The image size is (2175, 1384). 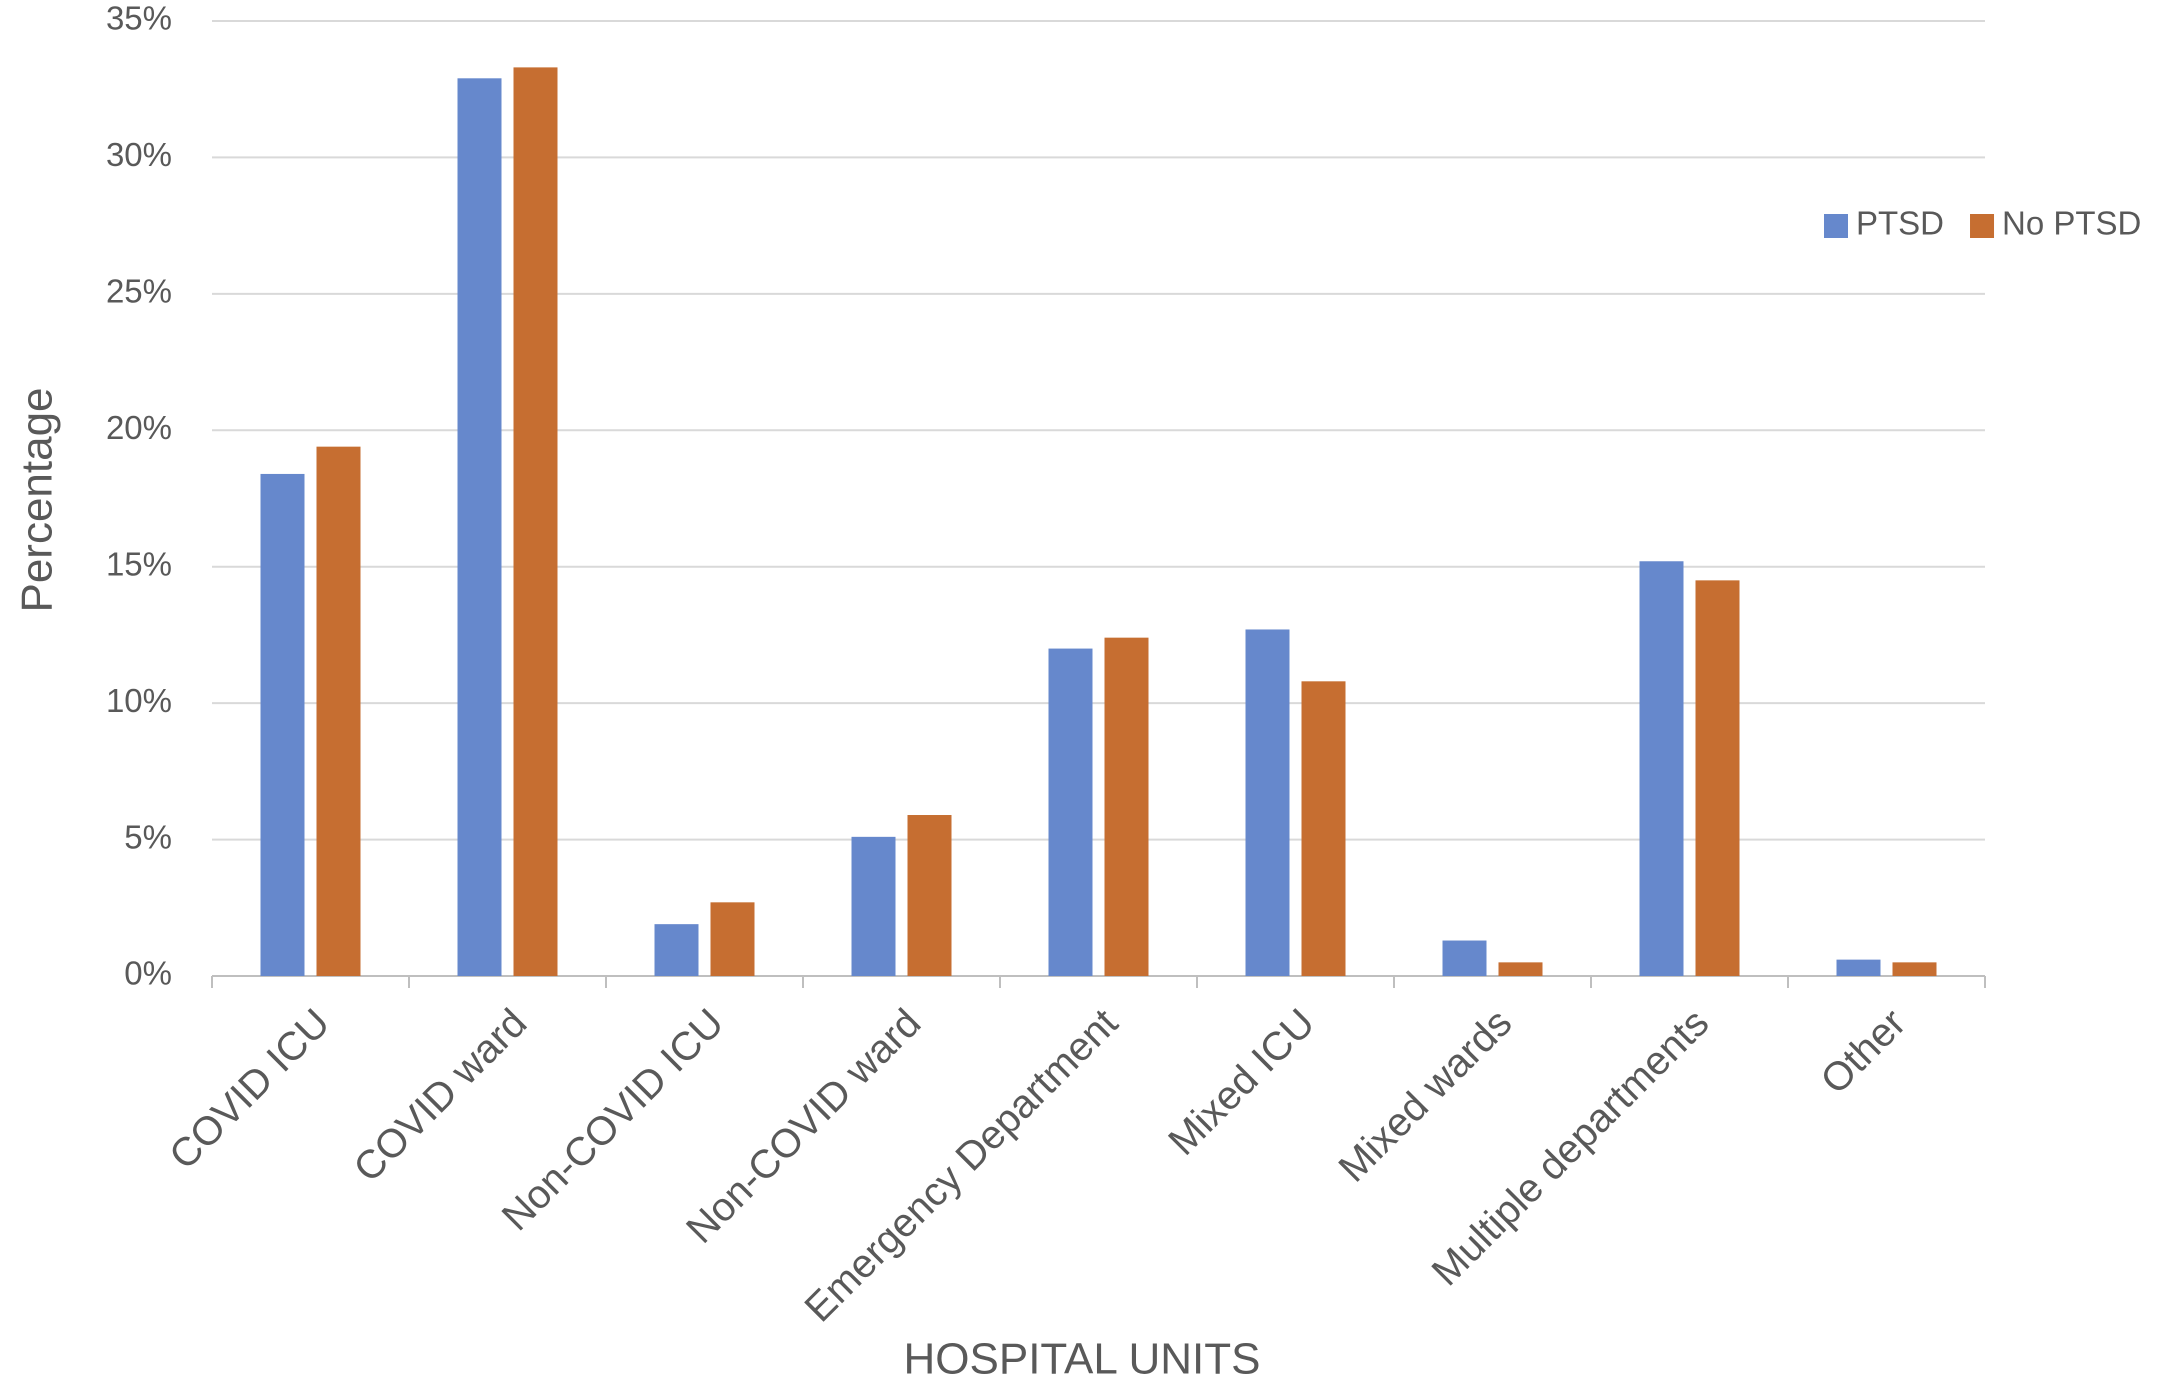 I want to click on x-tick-label: Mixed wards, so click(x=1425, y=1096).